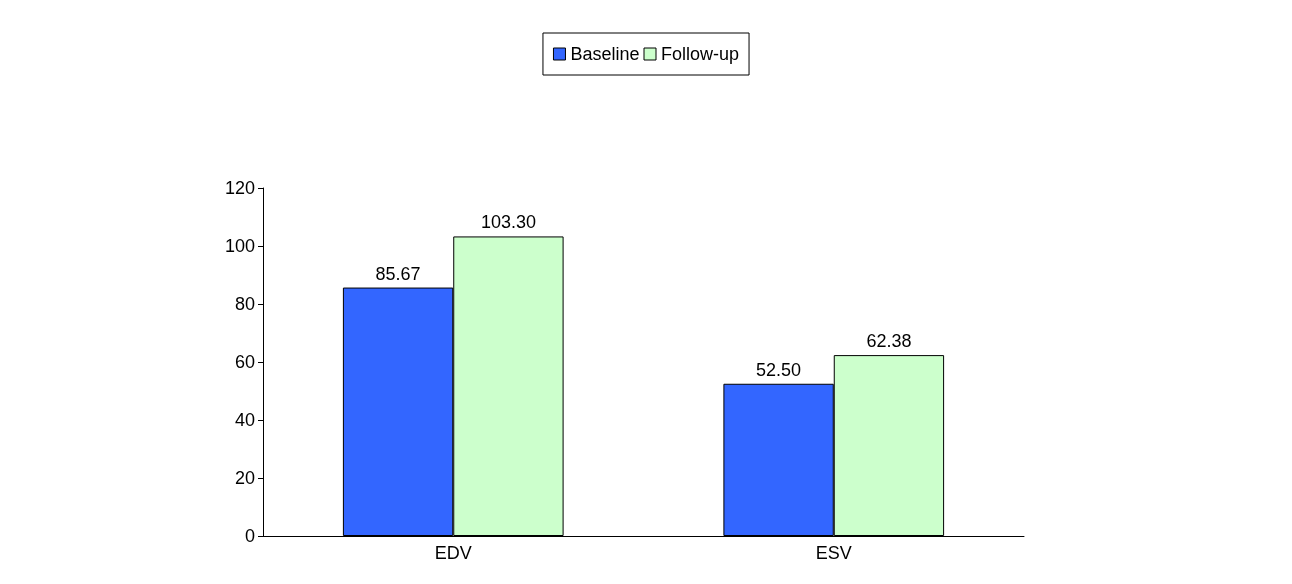 Image resolution: width=1292 pixels, height=584 pixels. What do you see at coordinates (244, 362) in the screenshot?
I see `y-tick-label: 60` at bounding box center [244, 362].